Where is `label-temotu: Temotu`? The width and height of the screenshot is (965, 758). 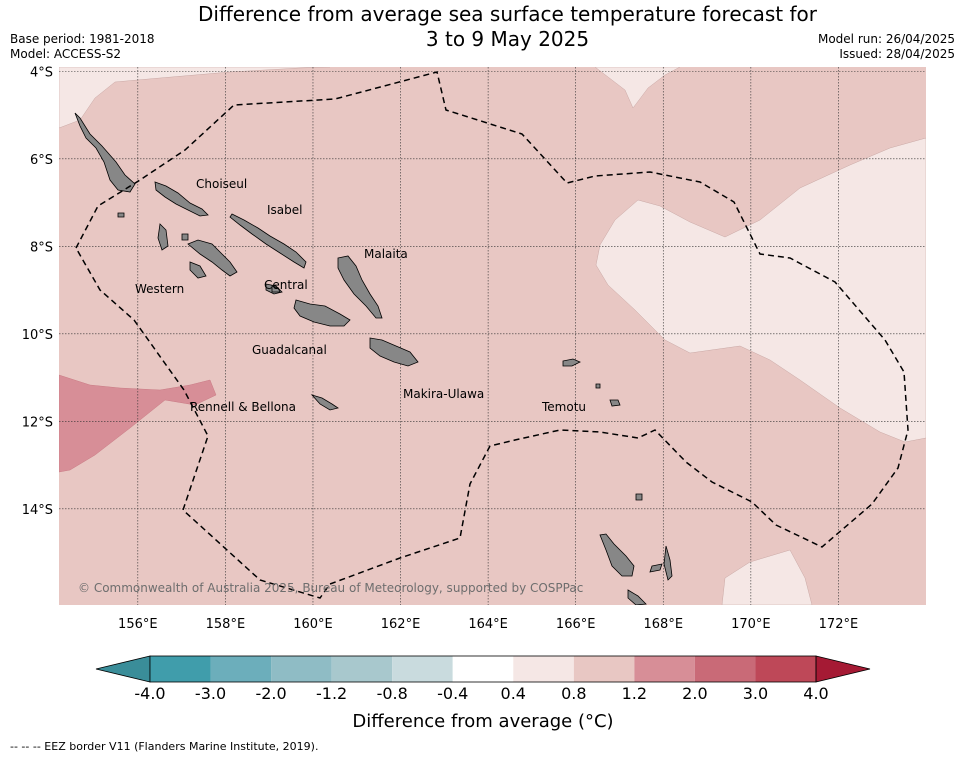
label-temotu: Temotu is located at coordinates (563, 407).